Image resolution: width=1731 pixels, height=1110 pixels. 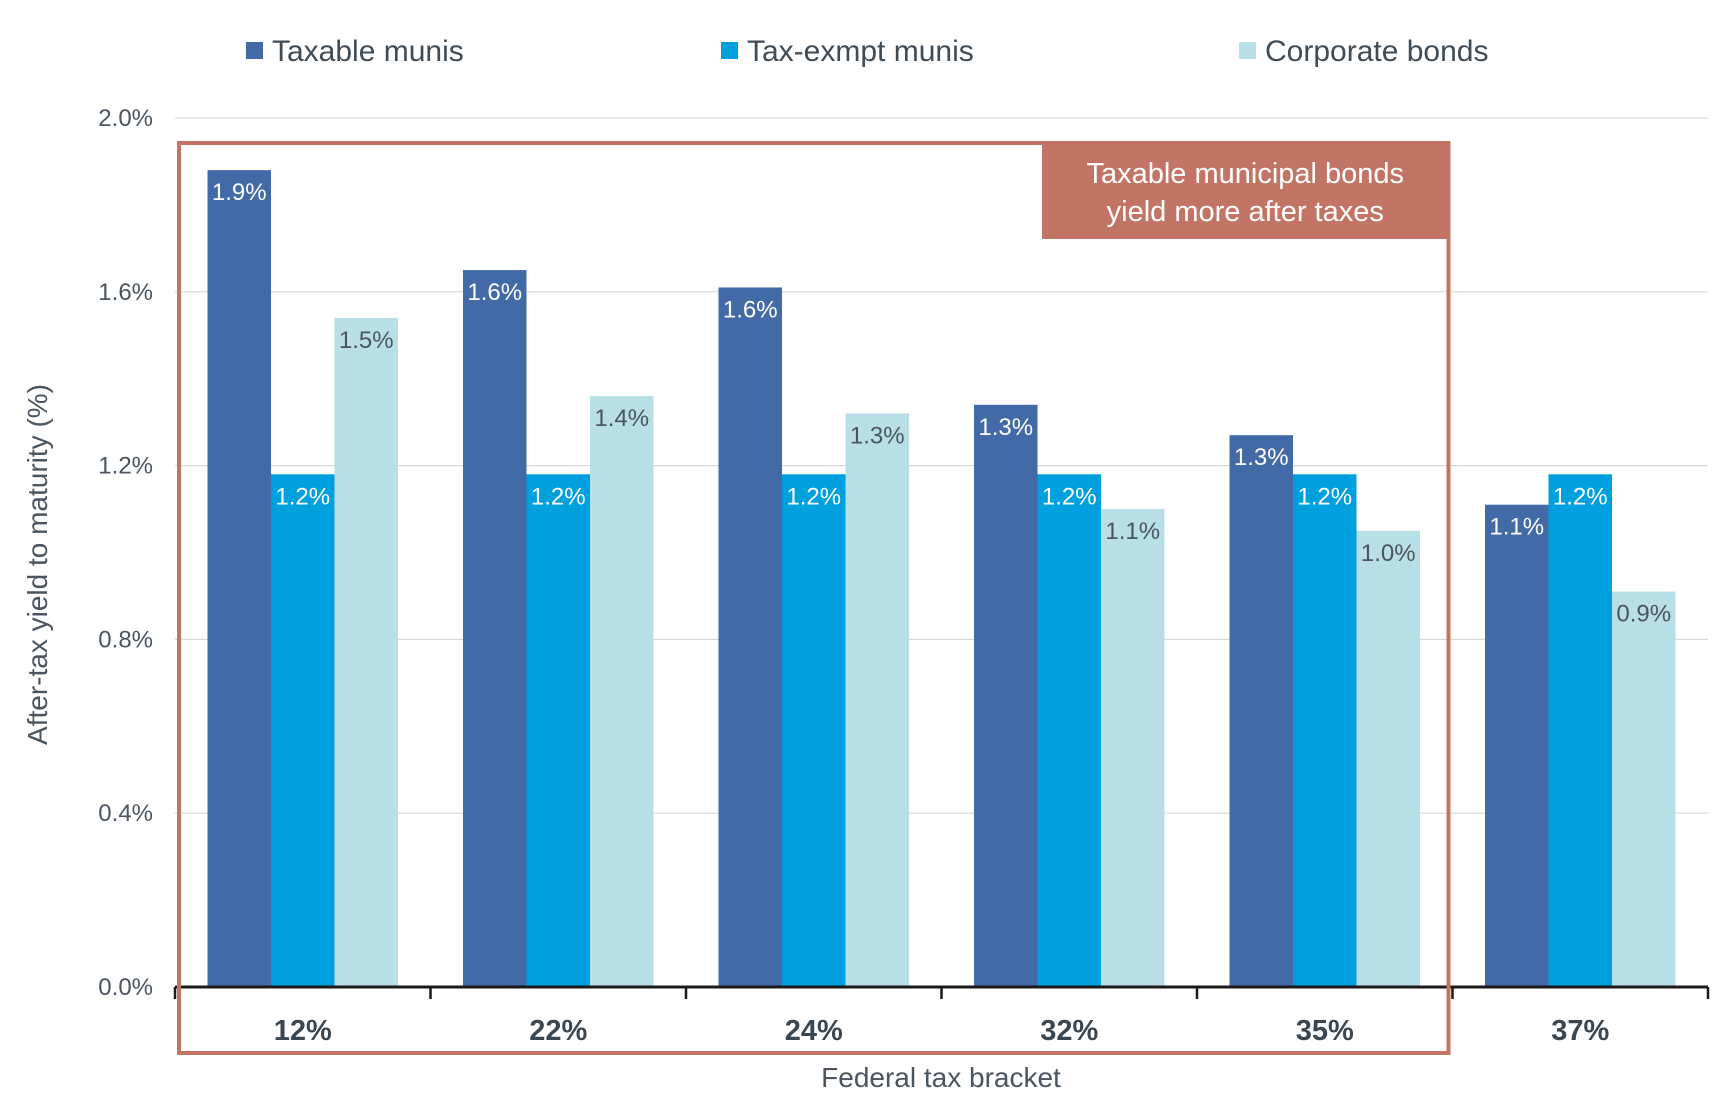 What do you see at coordinates (1643, 614) in the screenshot?
I see `data-label: 0.9%` at bounding box center [1643, 614].